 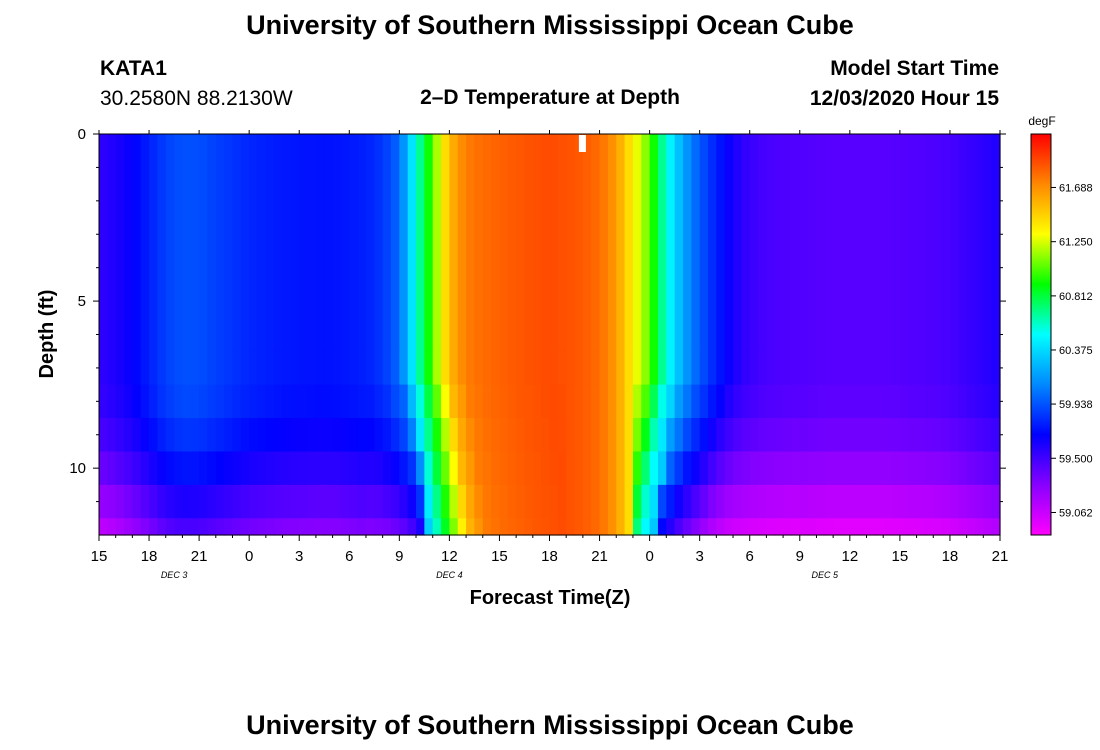 What do you see at coordinates (349, 556) in the screenshot?
I see `x-tick-label: 6` at bounding box center [349, 556].